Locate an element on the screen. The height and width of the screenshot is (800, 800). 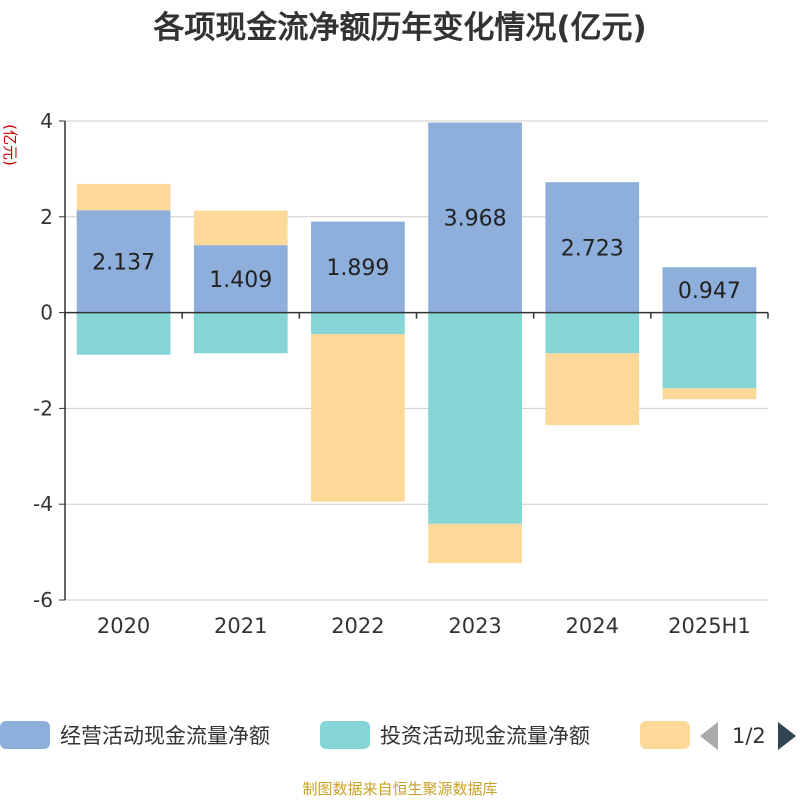
legend-page-indicator: 1/2 is located at coordinates (749, 736).